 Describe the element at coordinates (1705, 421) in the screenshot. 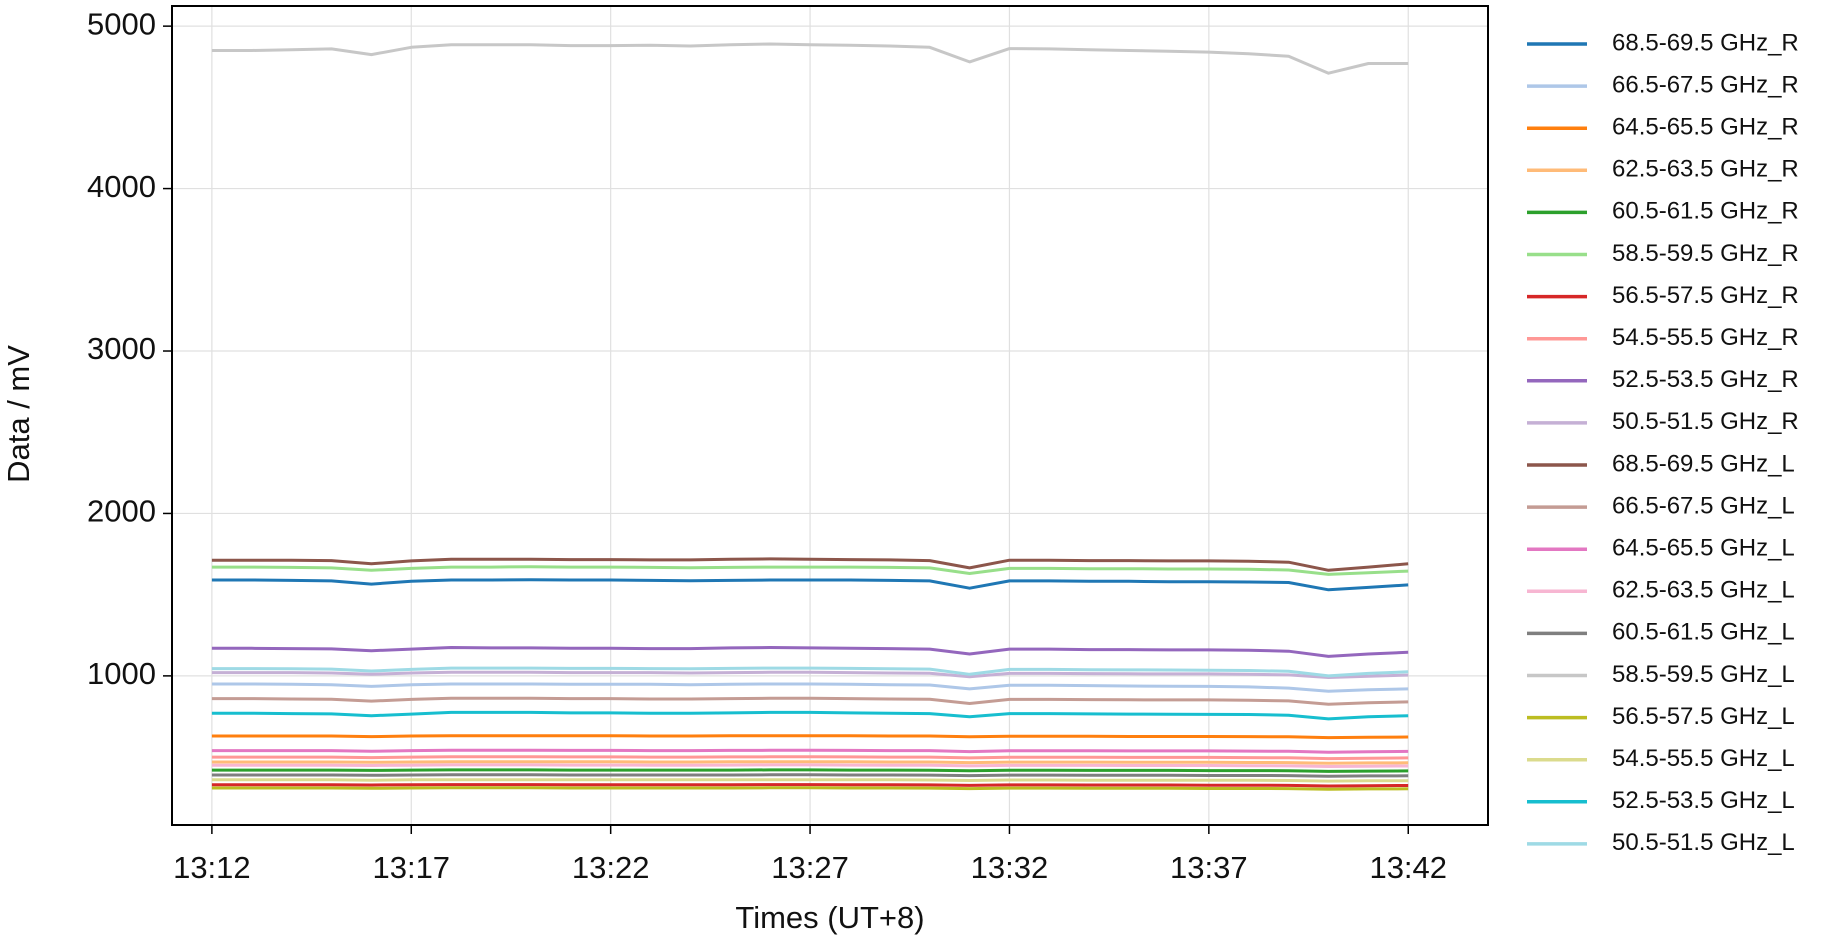

I see `legend-label: 50.5-51.5 GHz_R` at that location.